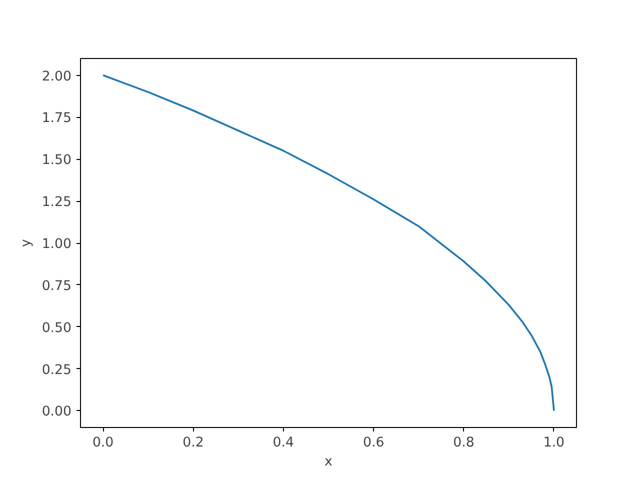 The height and width of the screenshot is (480, 640). What do you see at coordinates (554, 443) in the screenshot?
I see `x-tick-label: 1.0` at bounding box center [554, 443].